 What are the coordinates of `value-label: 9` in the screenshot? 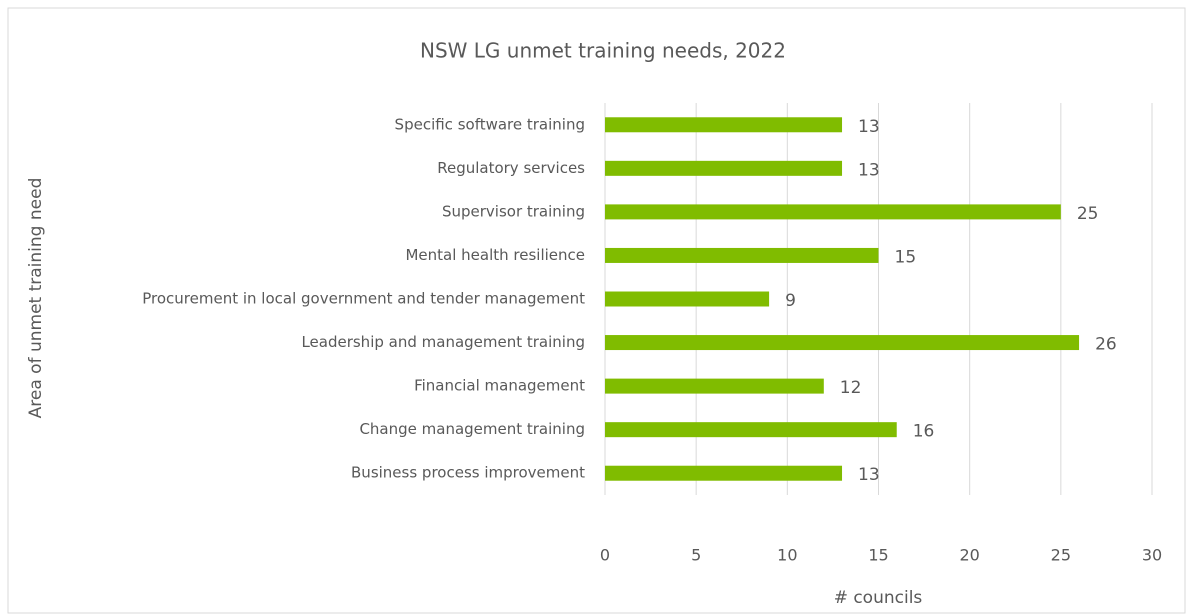 It's located at (790, 301).